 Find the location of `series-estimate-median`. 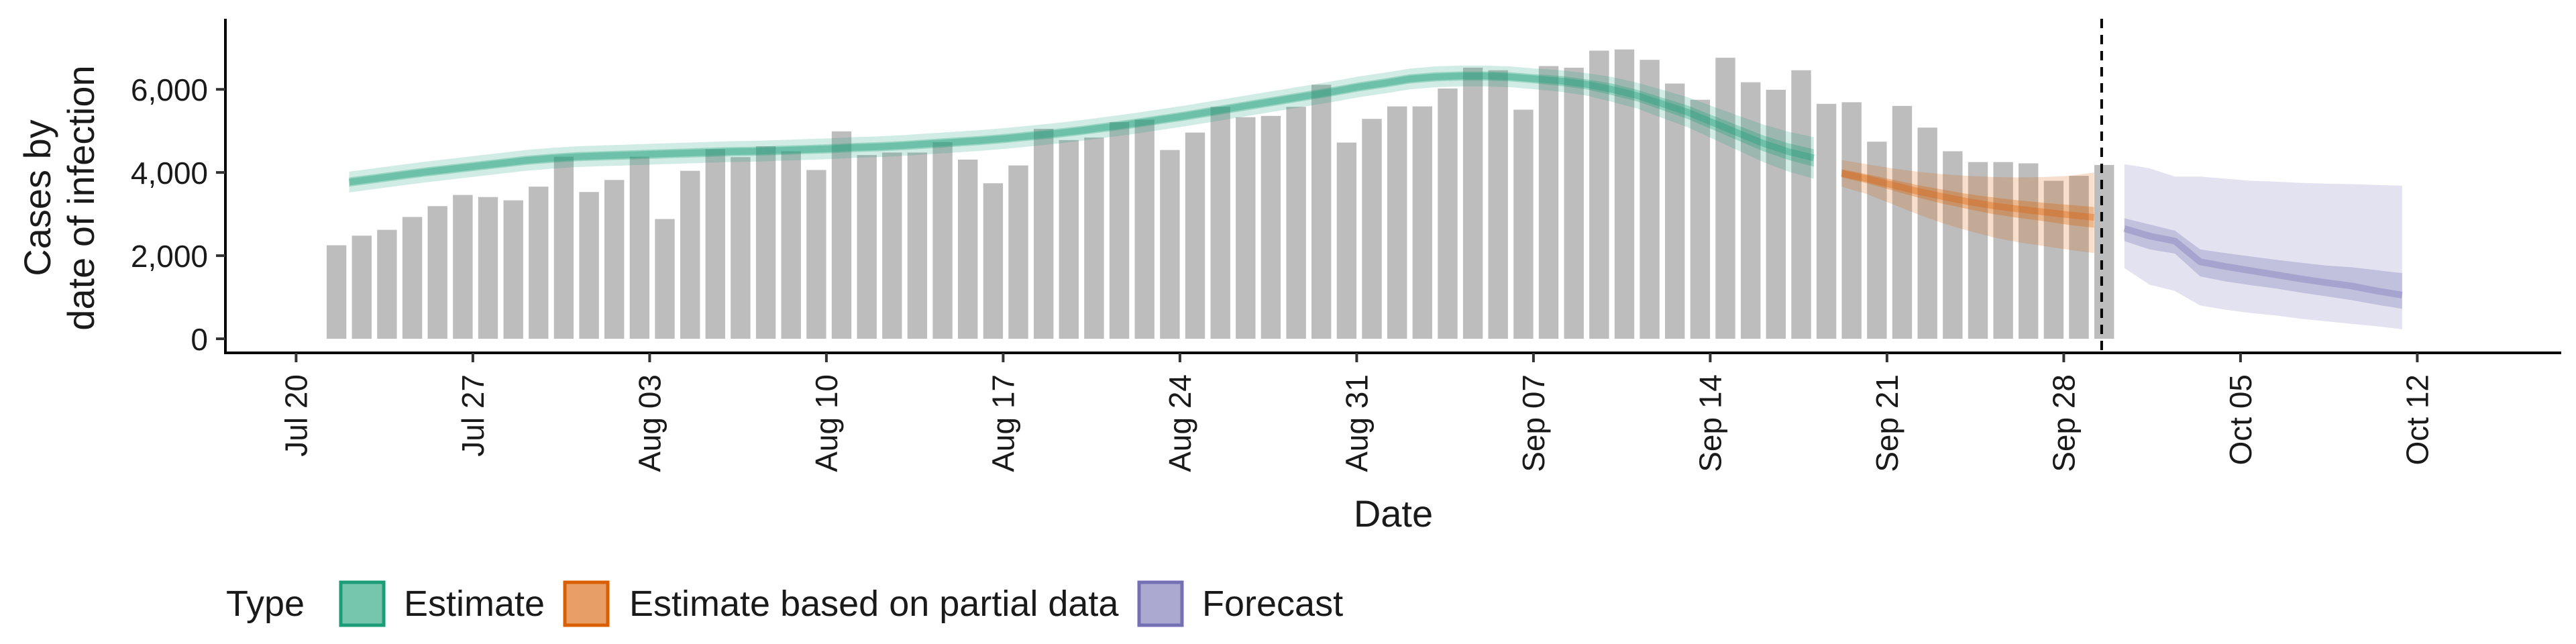

series-estimate-median is located at coordinates (1081, 129).